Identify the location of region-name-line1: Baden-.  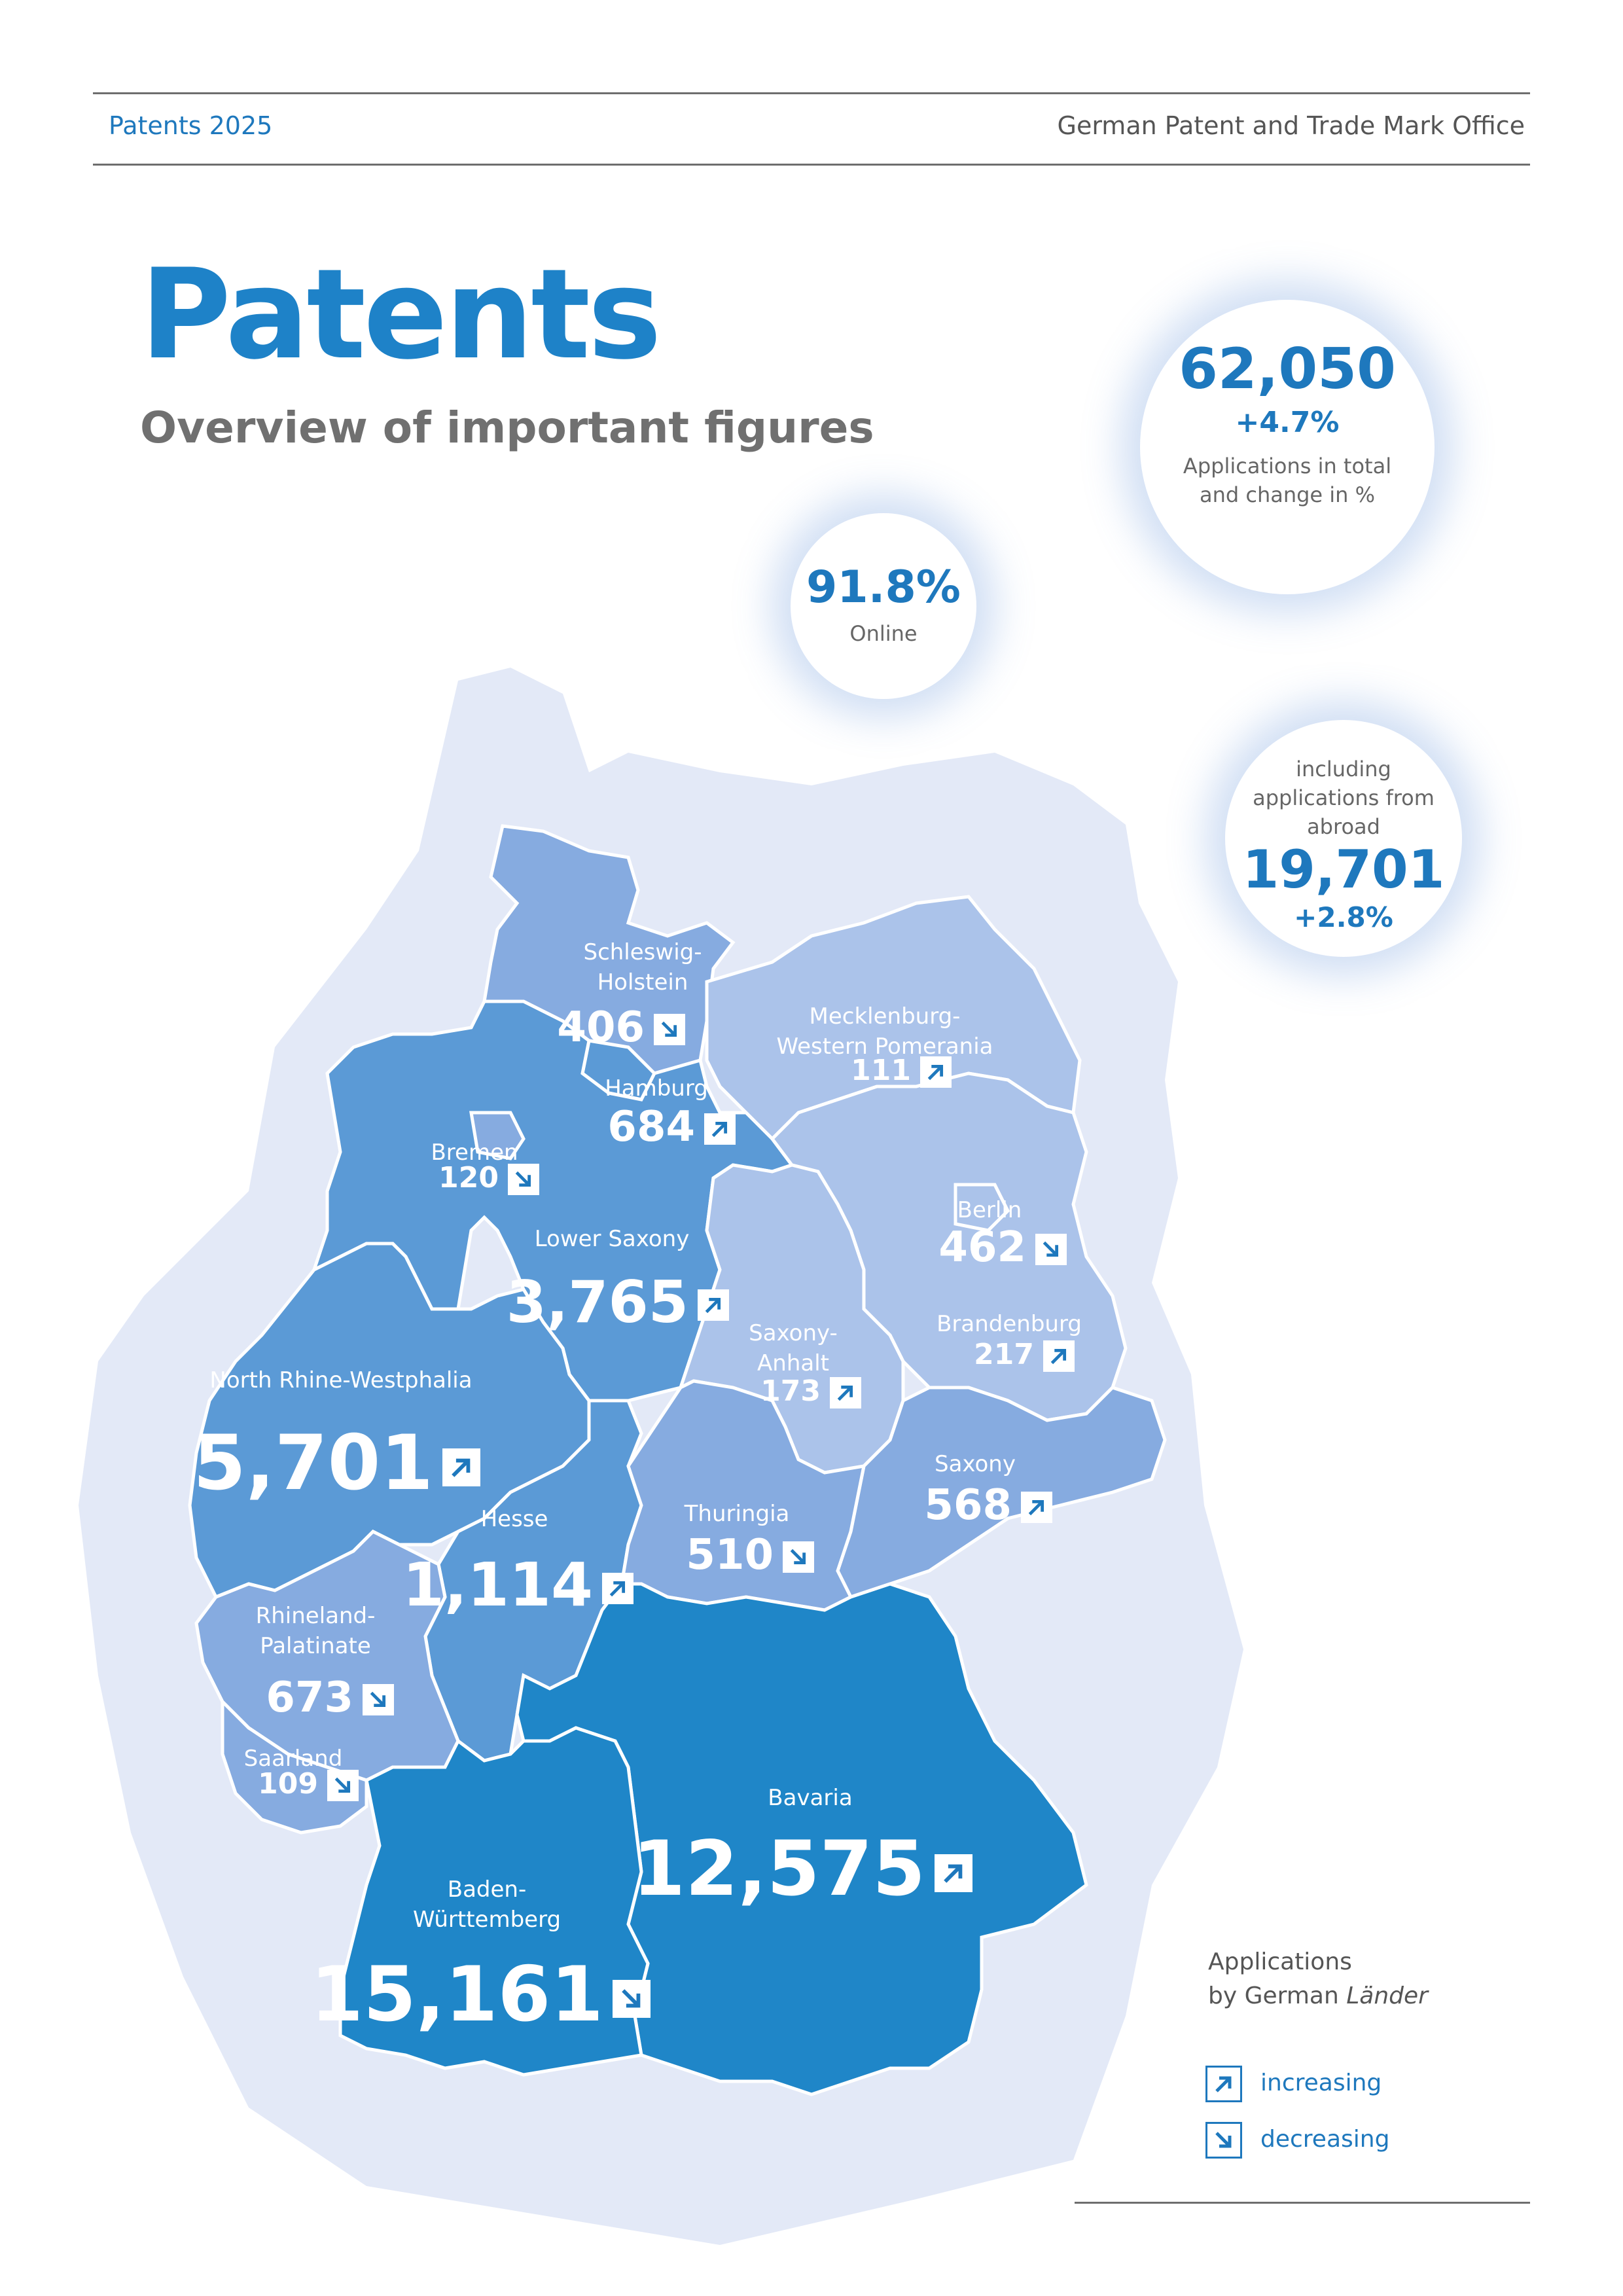
(487, 1889).